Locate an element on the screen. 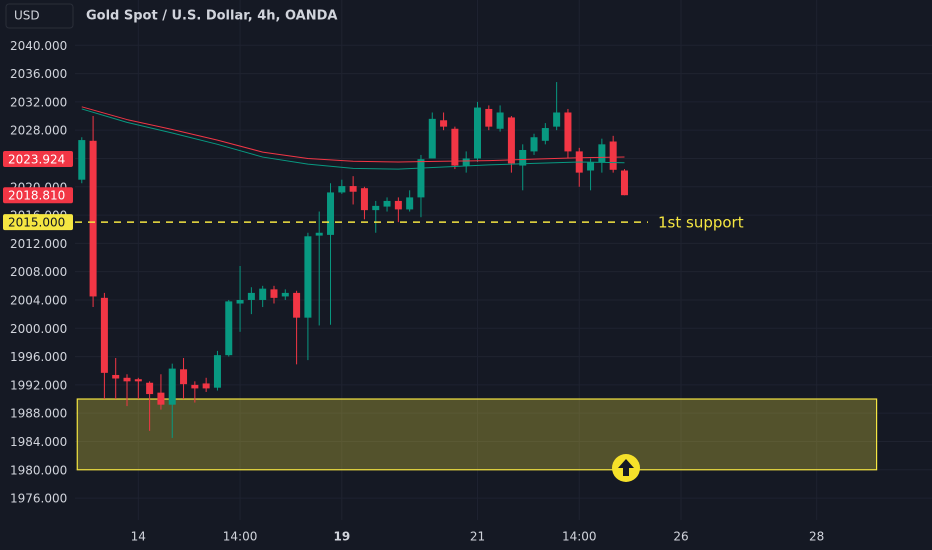  price-label: 2015.000 is located at coordinates (36, 223).